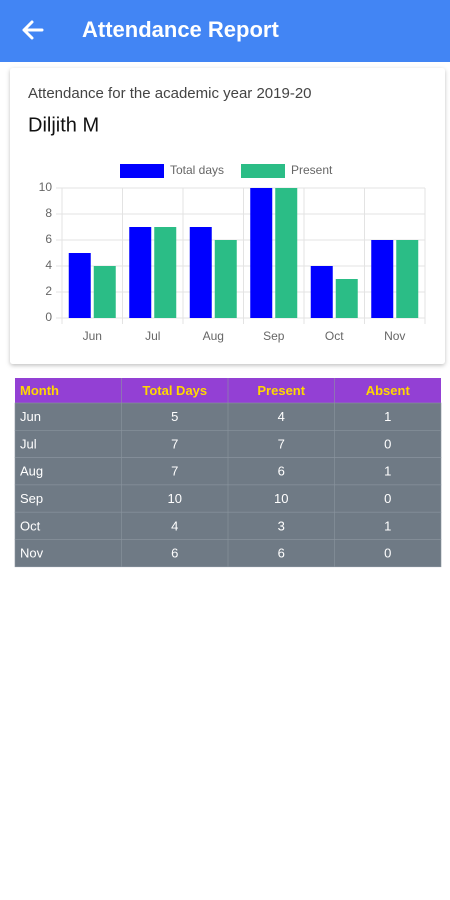  What do you see at coordinates (48, 317) in the screenshot?
I see `y-tick-label: 0` at bounding box center [48, 317].